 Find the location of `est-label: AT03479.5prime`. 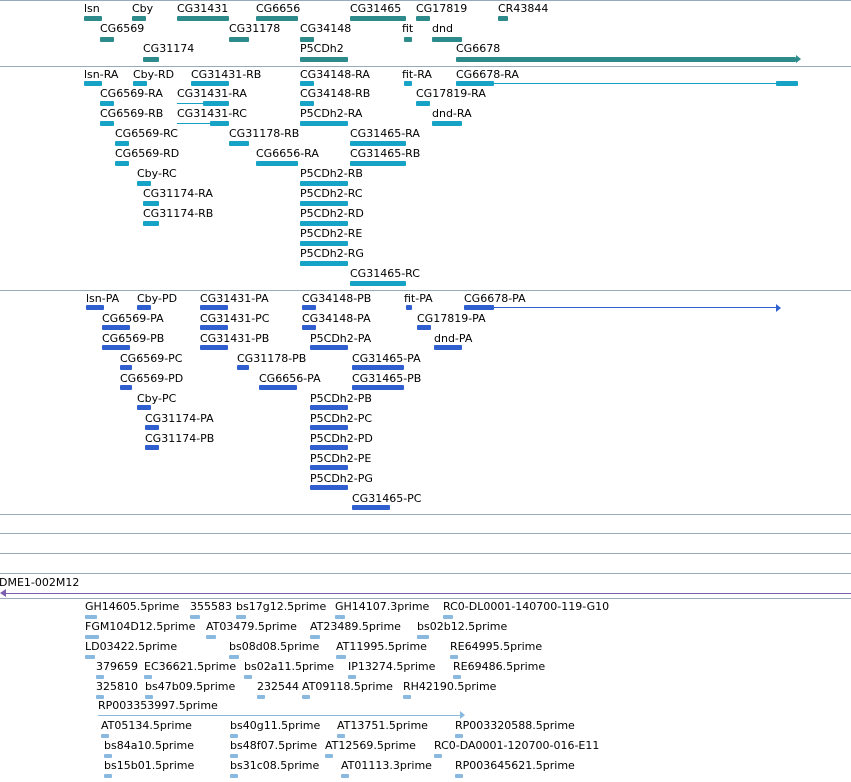

est-label: AT03479.5prime is located at coordinates (251, 626).